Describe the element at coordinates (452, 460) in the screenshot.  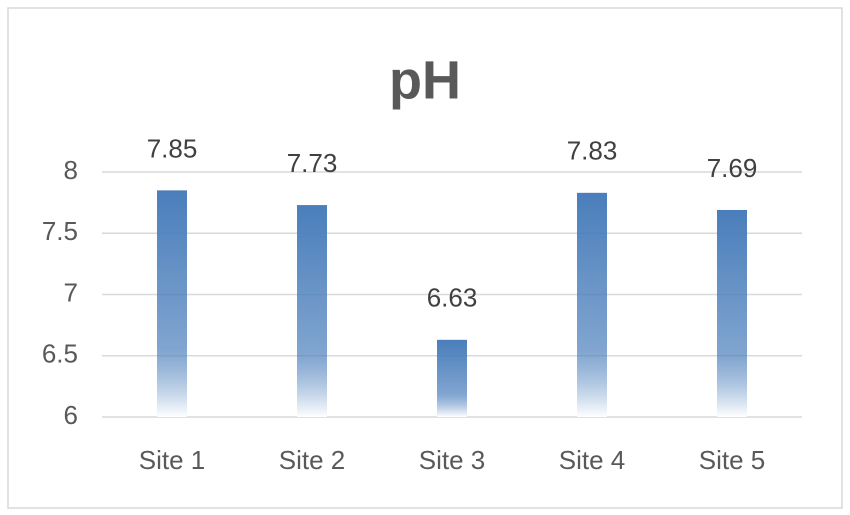
I see `x-tick-label: Site 3` at that location.